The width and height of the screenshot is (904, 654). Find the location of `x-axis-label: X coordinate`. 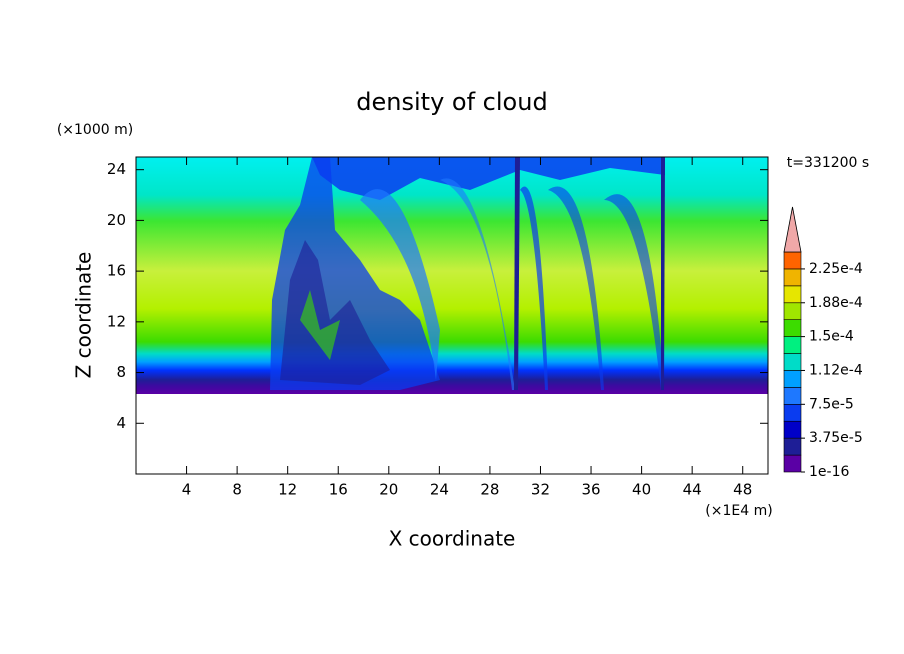

x-axis-label: X coordinate is located at coordinates (452, 539).